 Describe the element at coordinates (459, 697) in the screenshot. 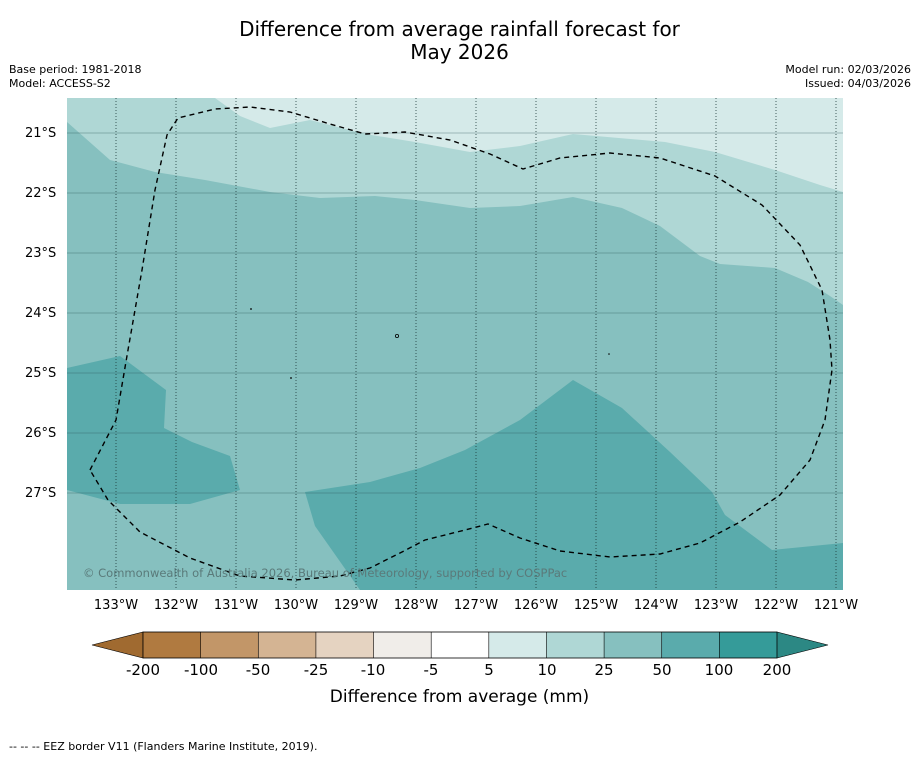

I see `colorbar-title: Difference from average (mm)` at that location.